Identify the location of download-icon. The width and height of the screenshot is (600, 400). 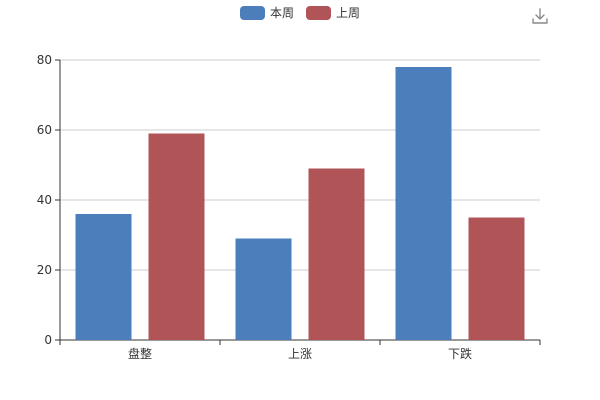
(540, 16).